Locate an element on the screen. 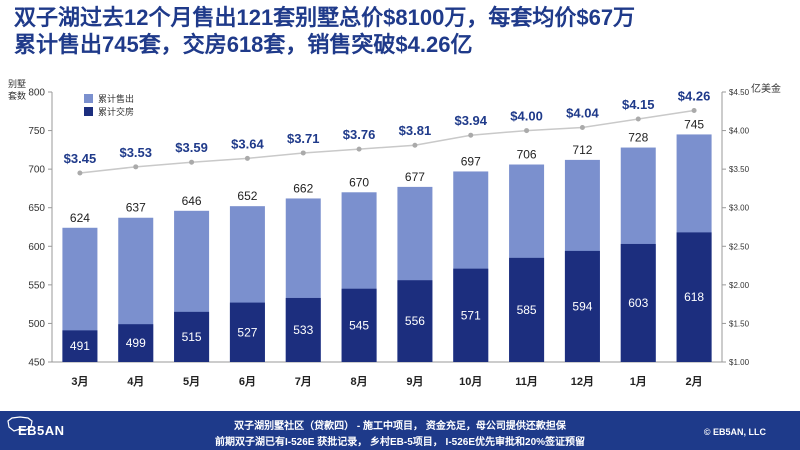  x-tick-label: 9月 is located at coordinates (414, 381).